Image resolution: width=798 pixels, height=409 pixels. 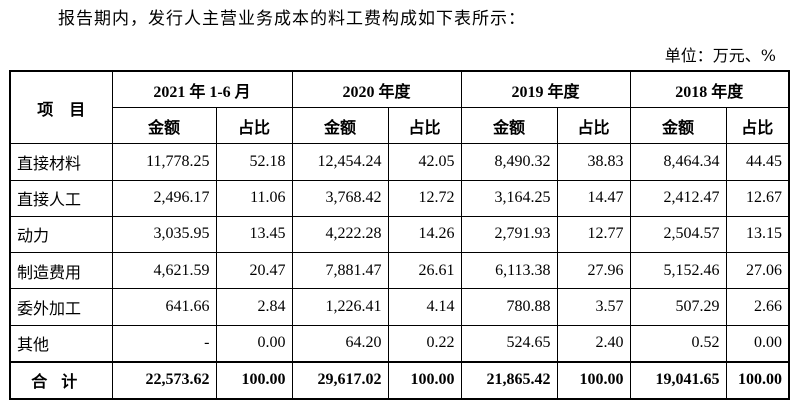 I want to click on ratio-cell: 20.47, so click(x=254, y=271).